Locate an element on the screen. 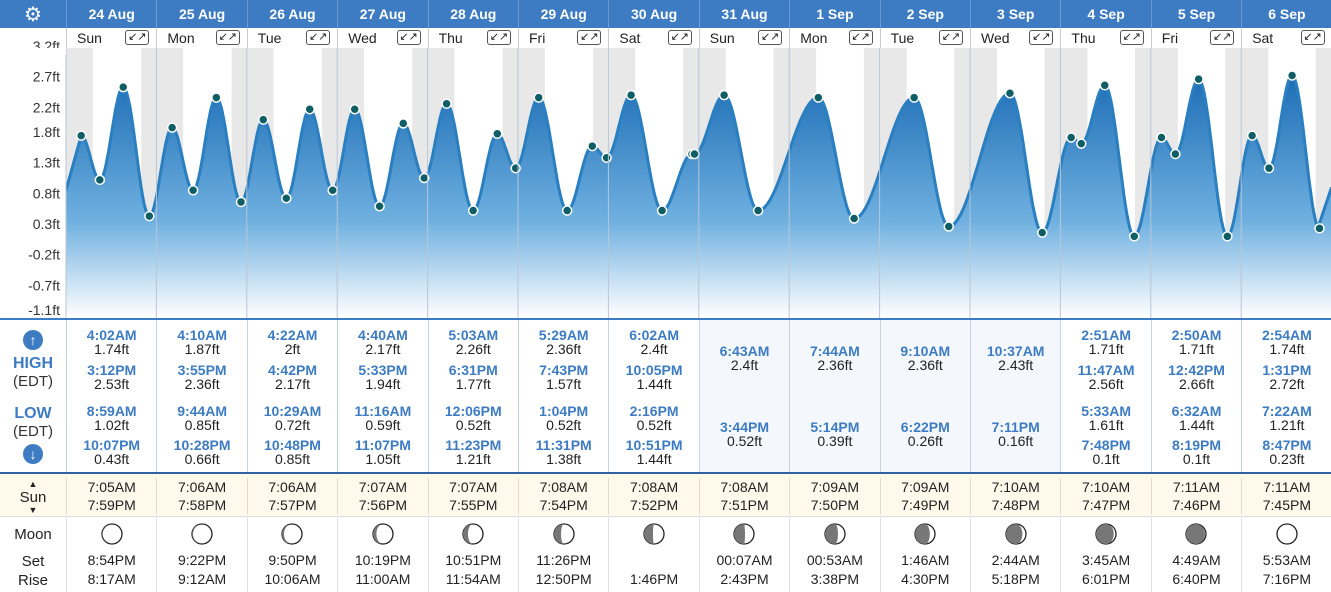 The height and width of the screenshot is (592, 1331). low-tide-entry: 11:31PM 1.38ft is located at coordinates (563, 452).